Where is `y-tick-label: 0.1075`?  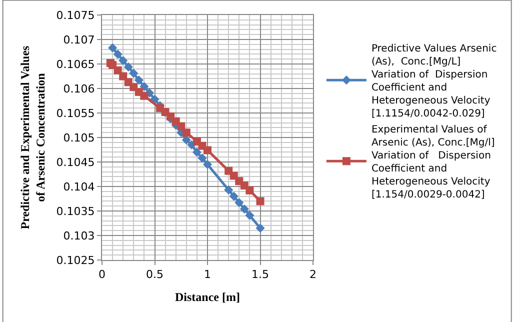
y-tick-label: 0.1075 is located at coordinates (75, 15).